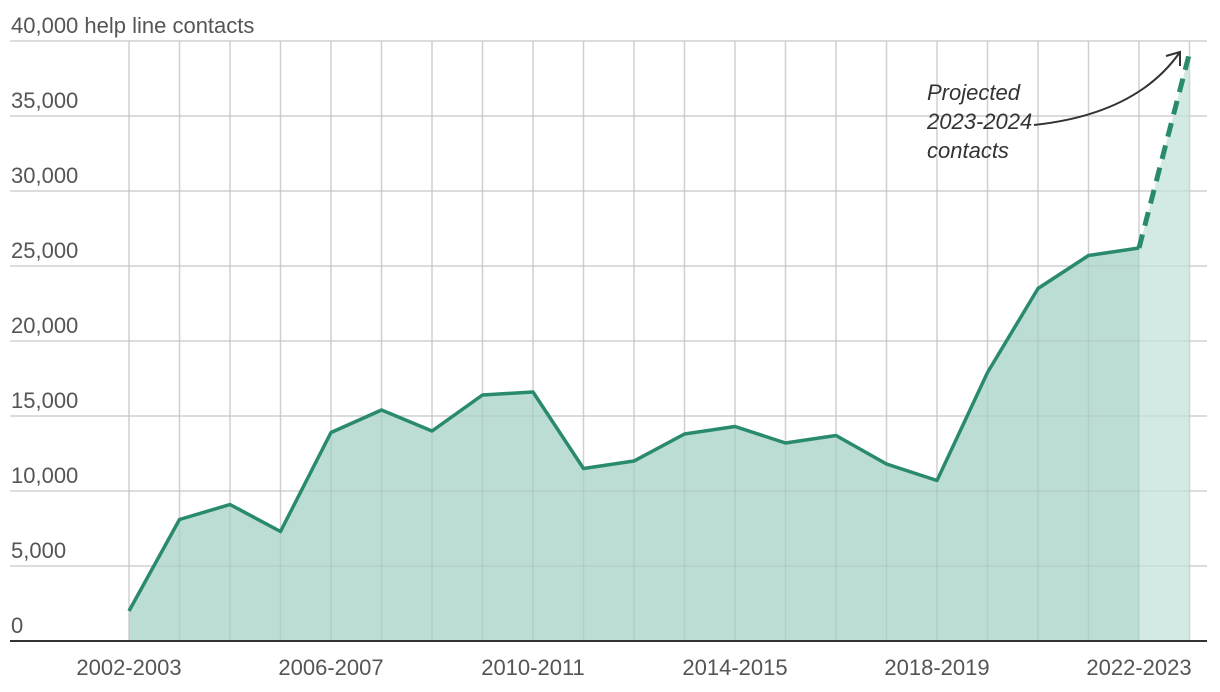  I want to click on y-tick-label: 25,000, so click(44, 250).